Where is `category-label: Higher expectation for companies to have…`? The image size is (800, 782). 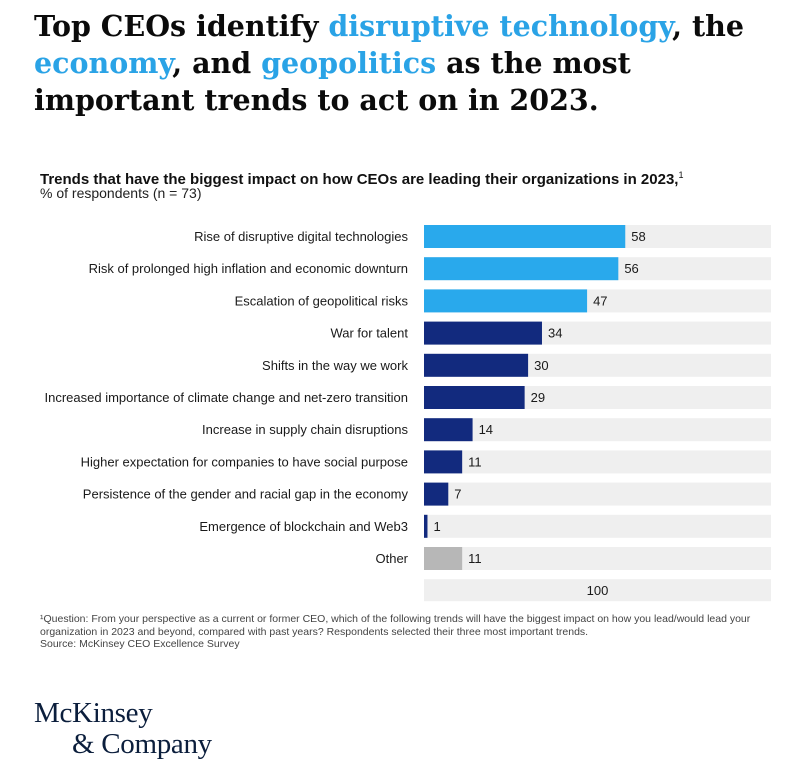
category-label: Higher expectation for companies to have… is located at coordinates (244, 461).